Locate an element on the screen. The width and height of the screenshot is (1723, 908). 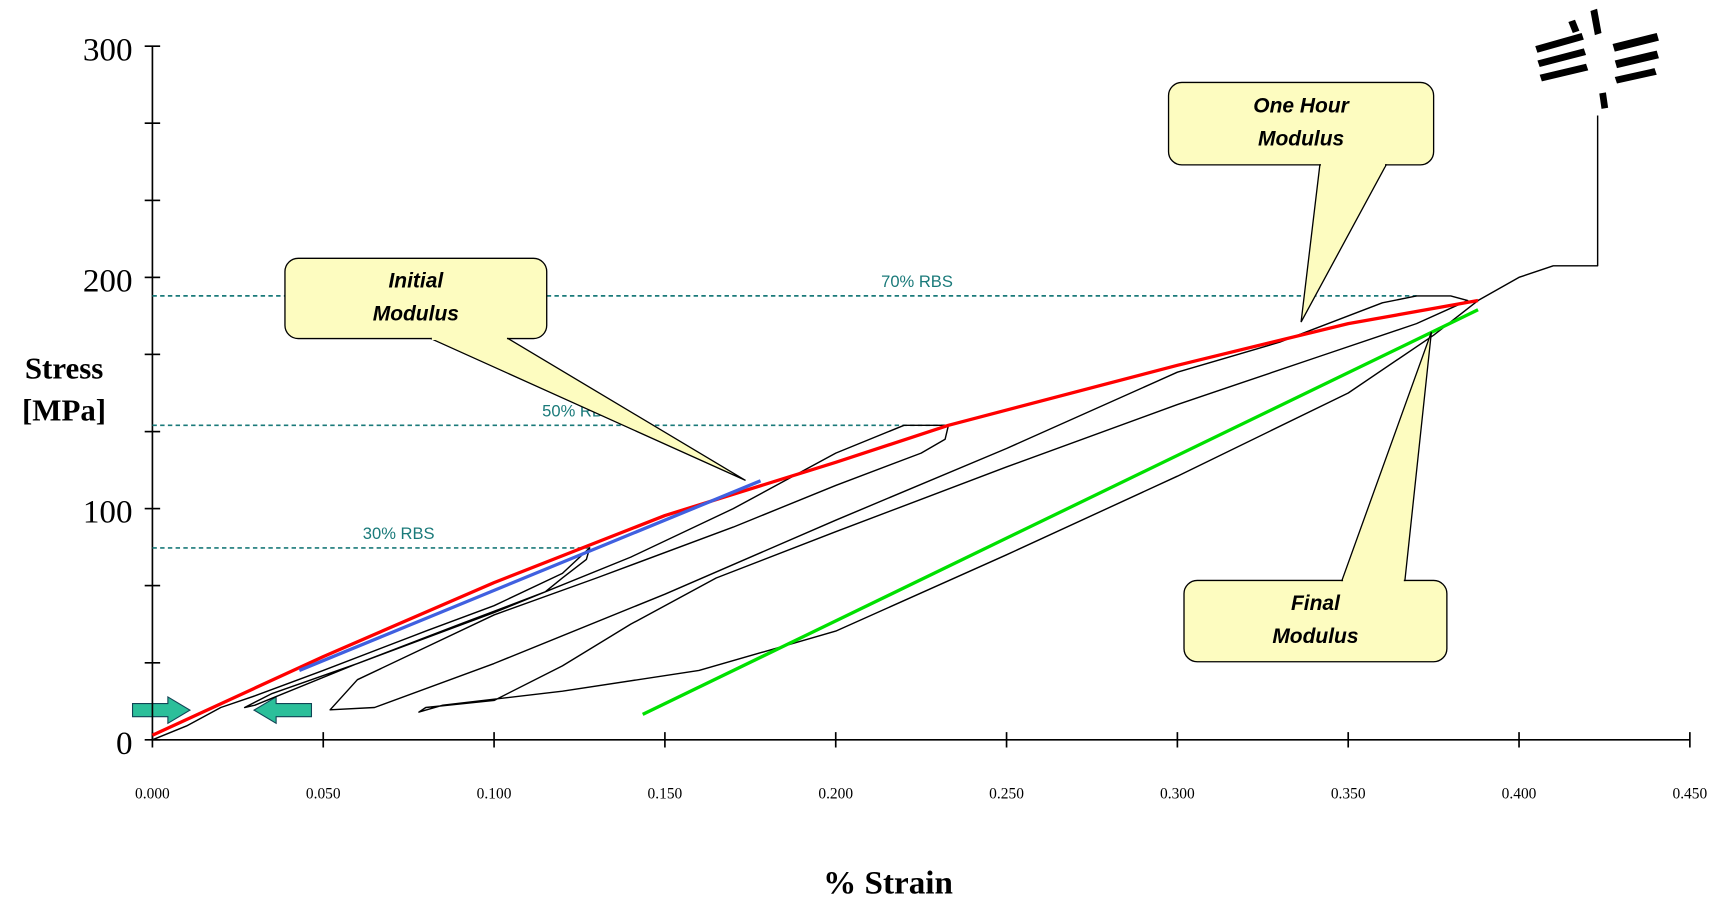
callout: Initial Modulus is located at coordinates (515, 369).